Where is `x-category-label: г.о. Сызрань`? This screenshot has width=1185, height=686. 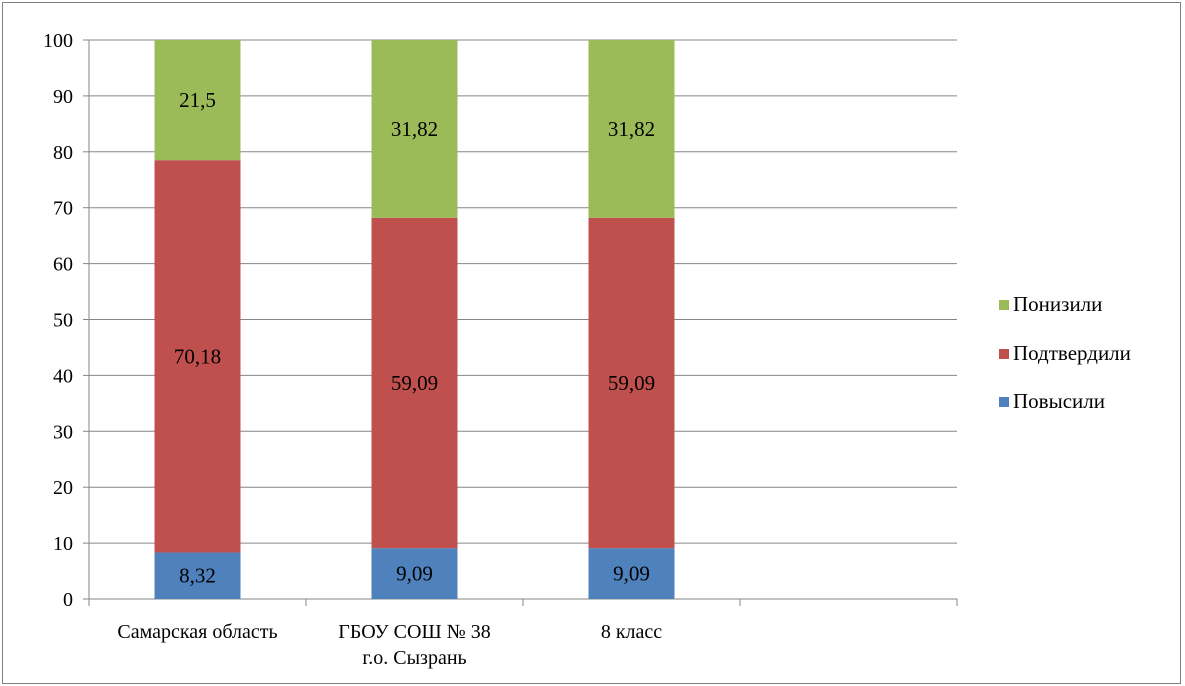 x-category-label: г.о. Сызрань is located at coordinates (414, 658).